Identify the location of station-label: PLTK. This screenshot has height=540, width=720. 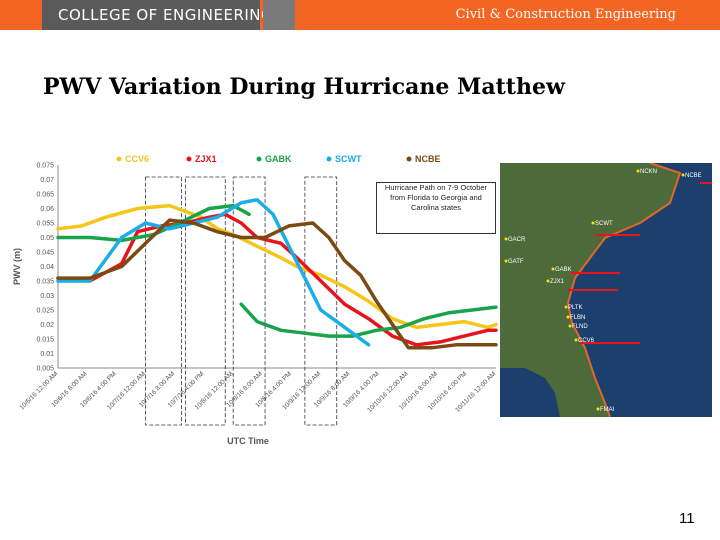
(575, 308).